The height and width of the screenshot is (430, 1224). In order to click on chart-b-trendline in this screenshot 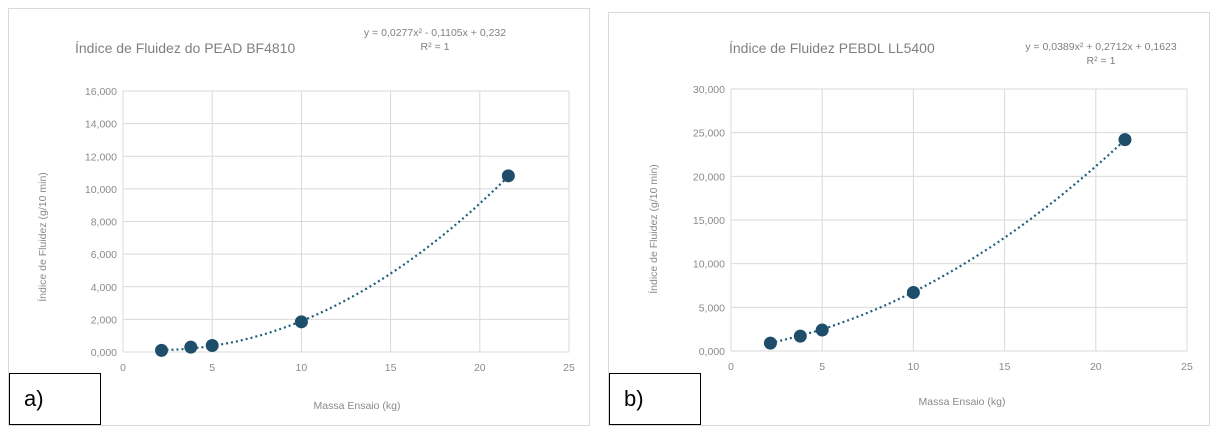, I will do `click(948, 241)`.